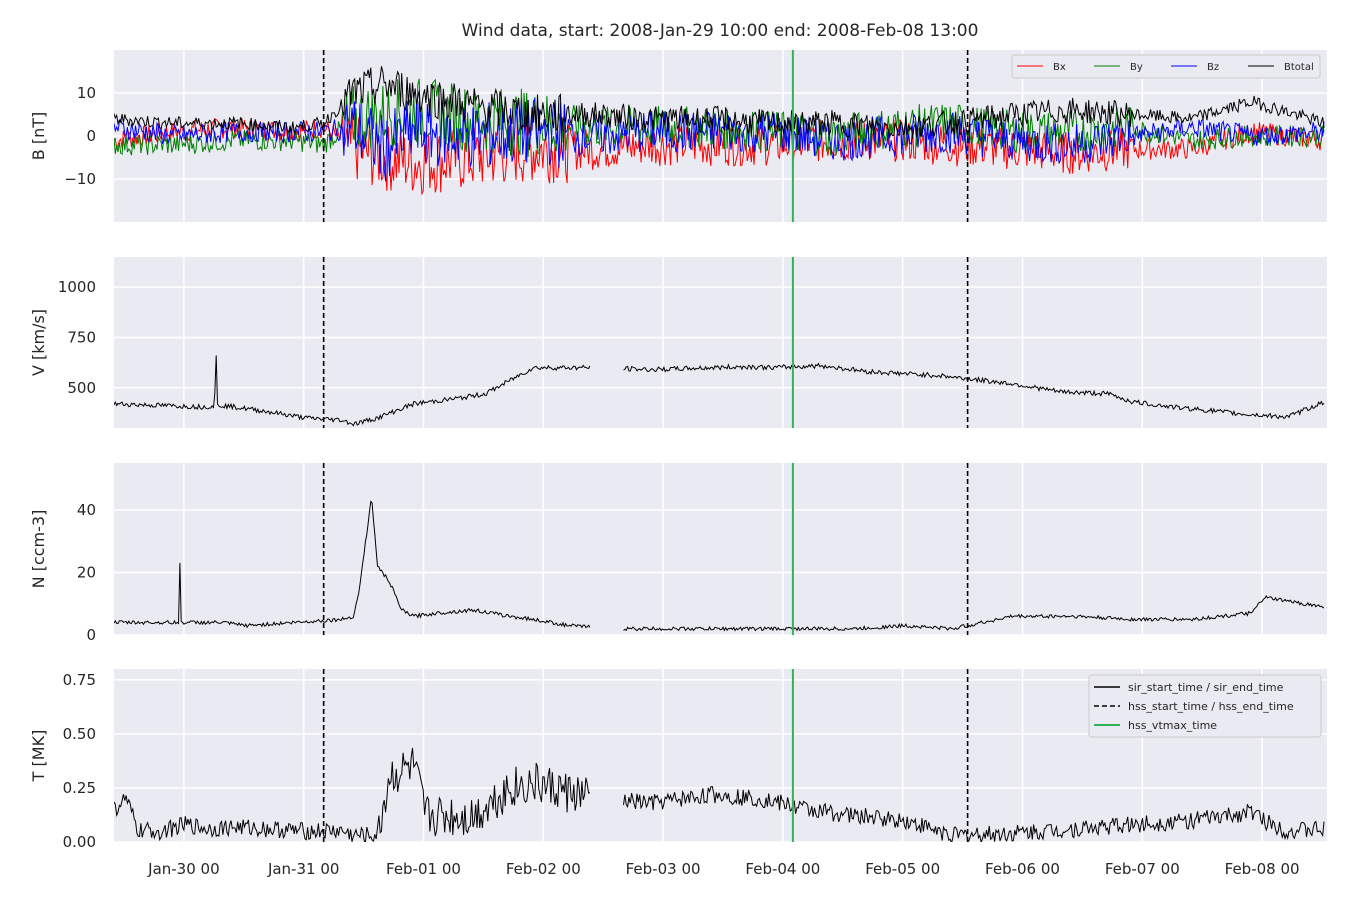 Image resolution: width=1350 pixels, height=900 pixels. I want to click on x-tick-label: Jan-30 00, so click(183, 869).